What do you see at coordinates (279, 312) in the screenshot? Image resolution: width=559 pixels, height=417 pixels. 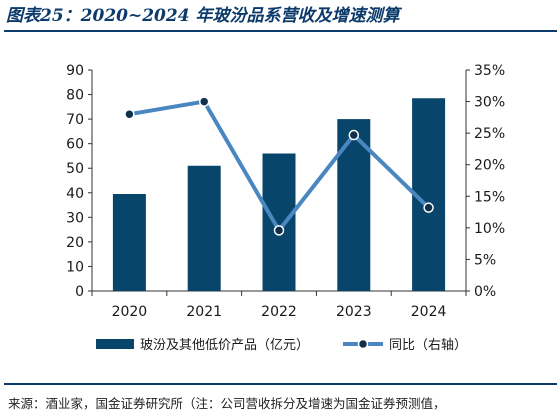 I see `x-tick-label: 2022` at bounding box center [279, 312].